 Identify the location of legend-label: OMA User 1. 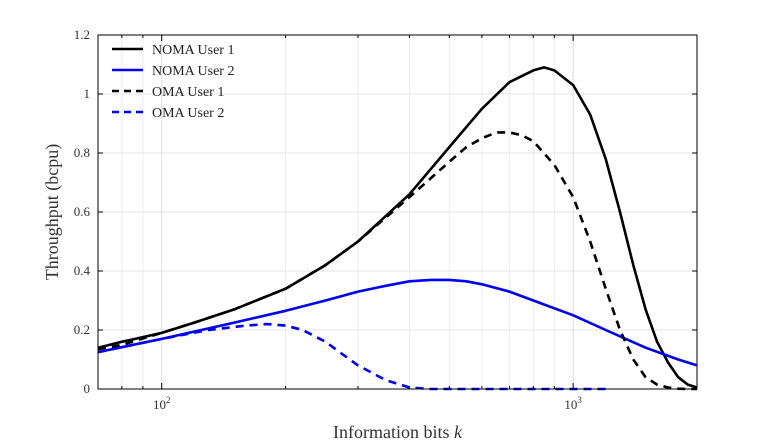
(188, 92).